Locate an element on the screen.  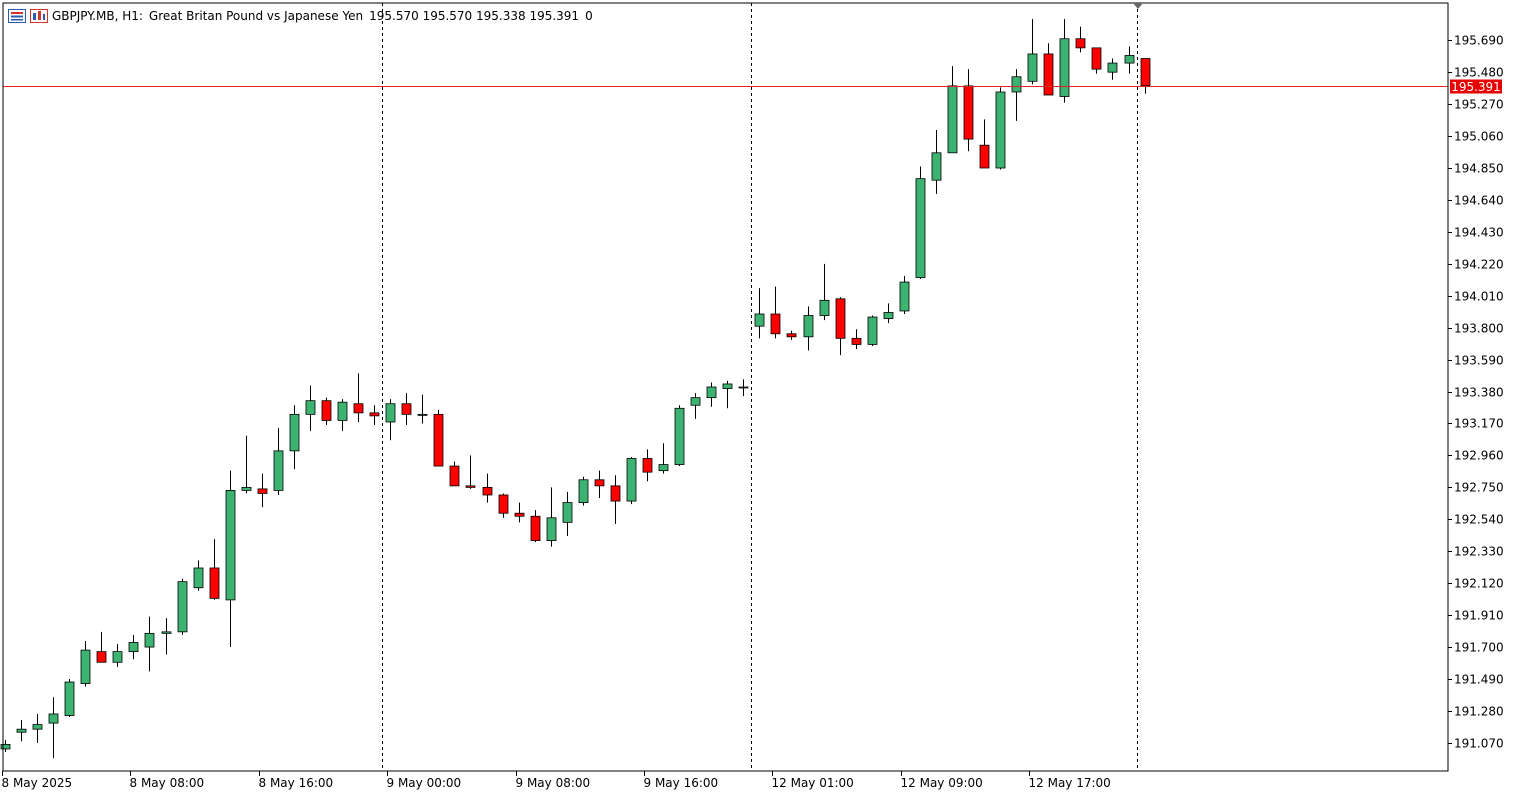
current-price-label: 195.391 is located at coordinates (1476, 87).